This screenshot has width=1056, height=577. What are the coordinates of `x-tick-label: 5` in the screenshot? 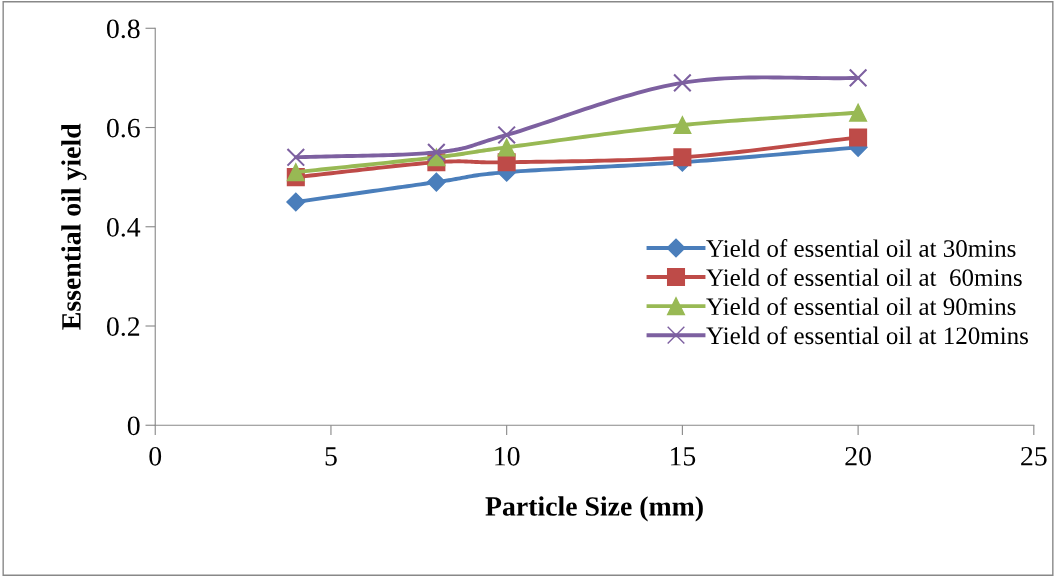 It's located at (331, 456).